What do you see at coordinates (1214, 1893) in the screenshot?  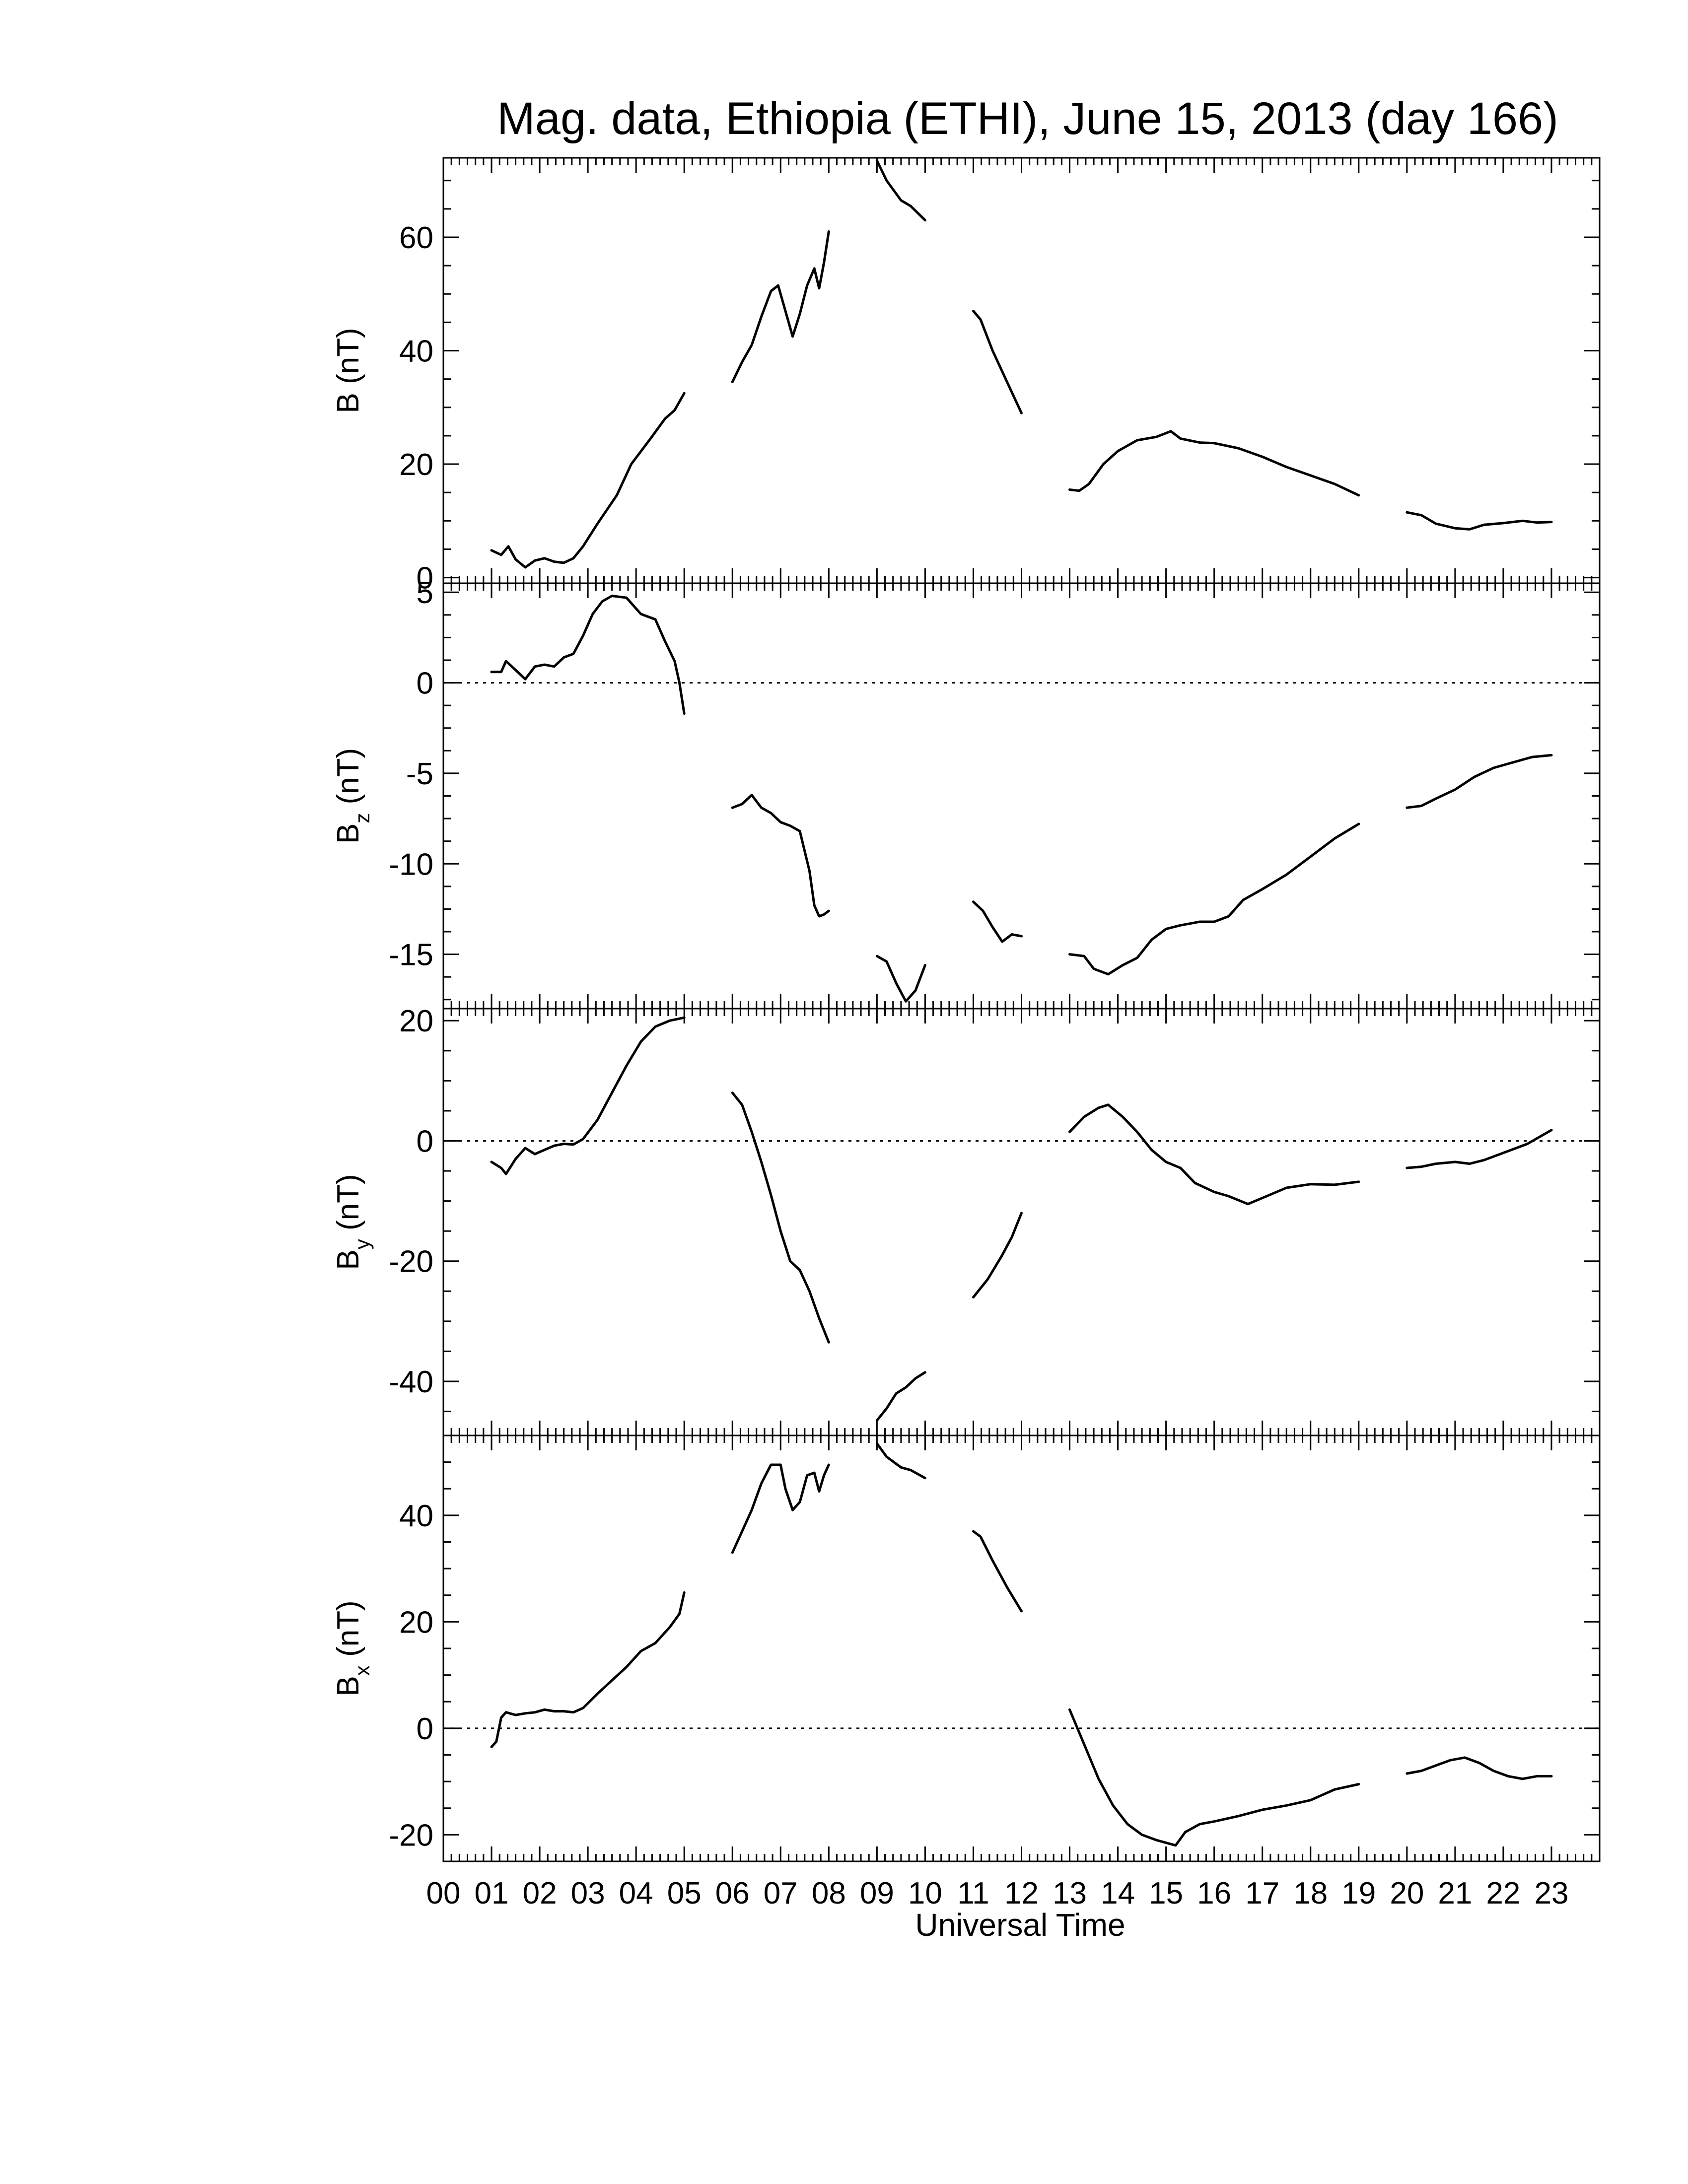 I see `x-tick-label: 16` at bounding box center [1214, 1893].